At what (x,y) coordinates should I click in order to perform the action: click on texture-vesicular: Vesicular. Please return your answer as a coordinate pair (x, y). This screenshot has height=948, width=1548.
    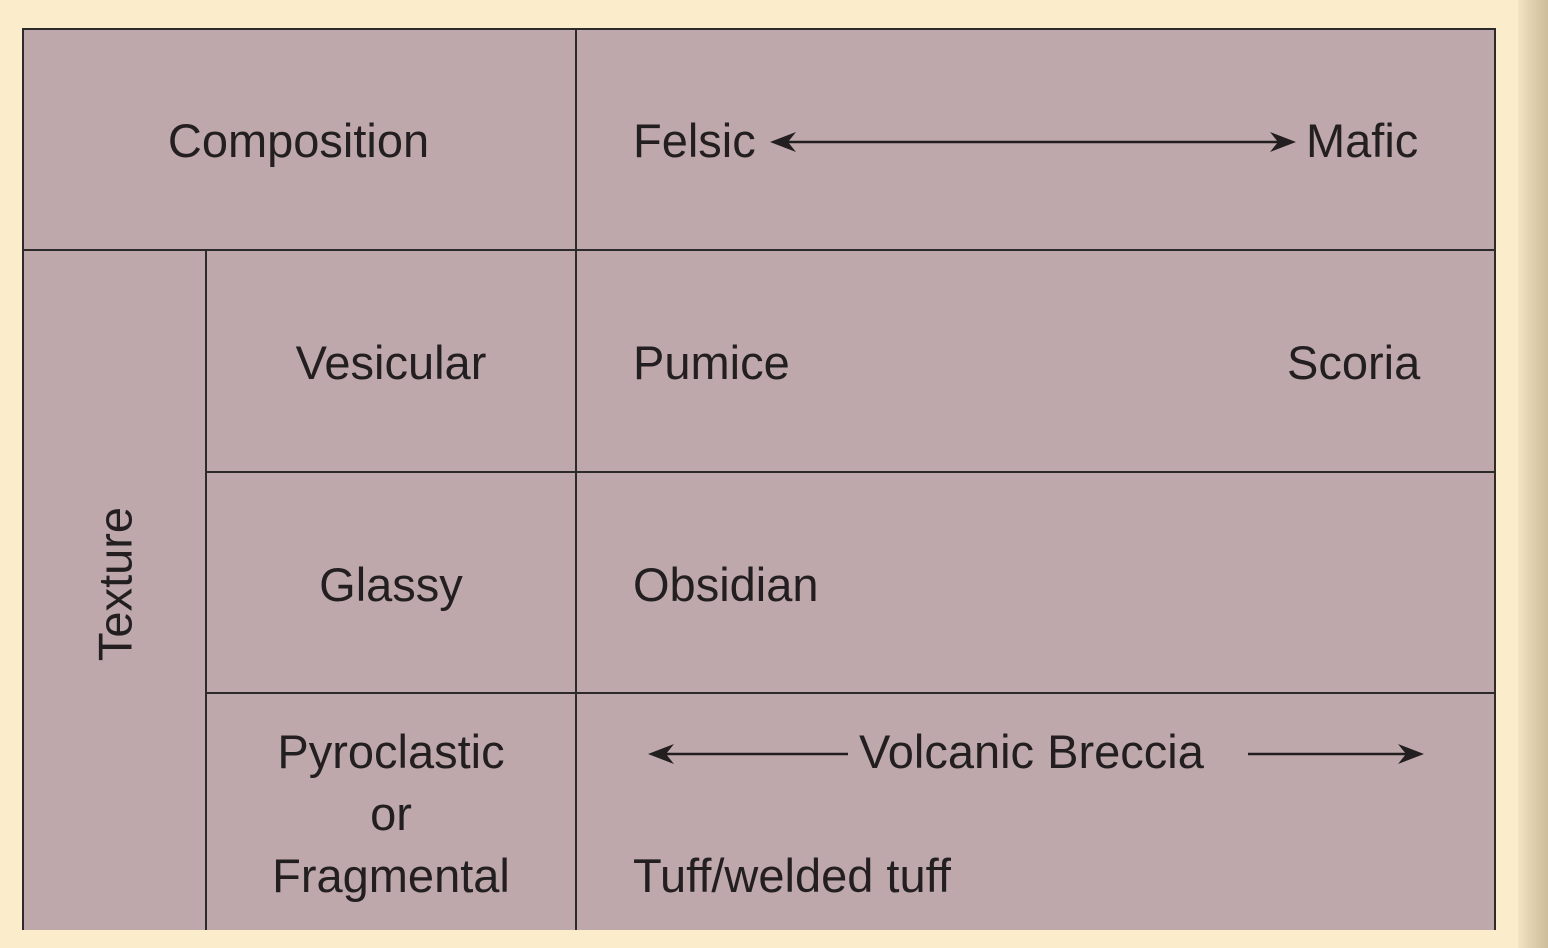
    Looking at the image, I should click on (391, 362).